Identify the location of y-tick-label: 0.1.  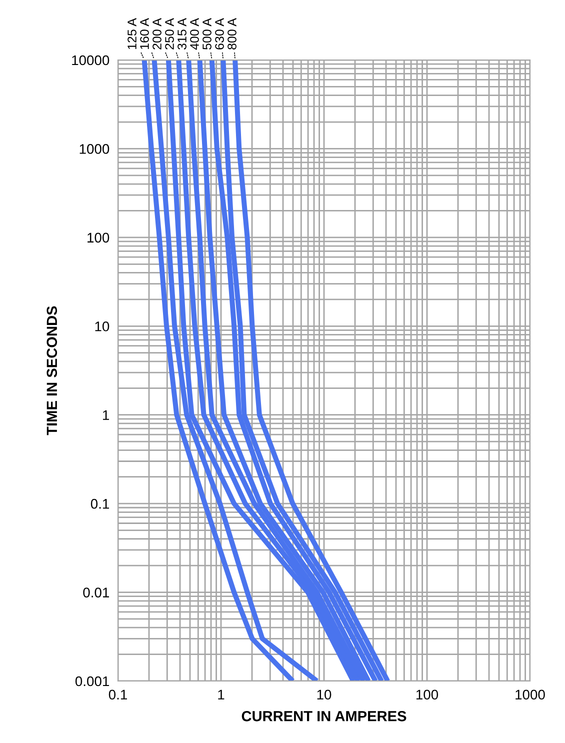
(99, 503).